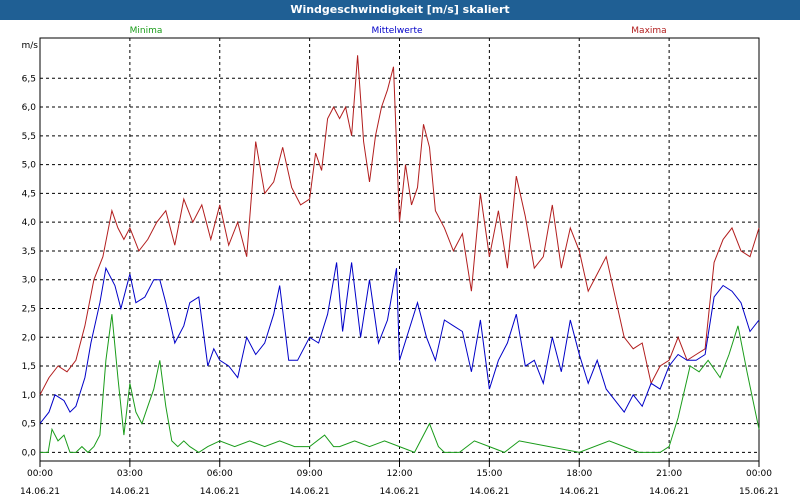 Image resolution: width=800 pixels, height=500 pixels. I want to click on y-tick-label: 5,5, so click(29, 137).